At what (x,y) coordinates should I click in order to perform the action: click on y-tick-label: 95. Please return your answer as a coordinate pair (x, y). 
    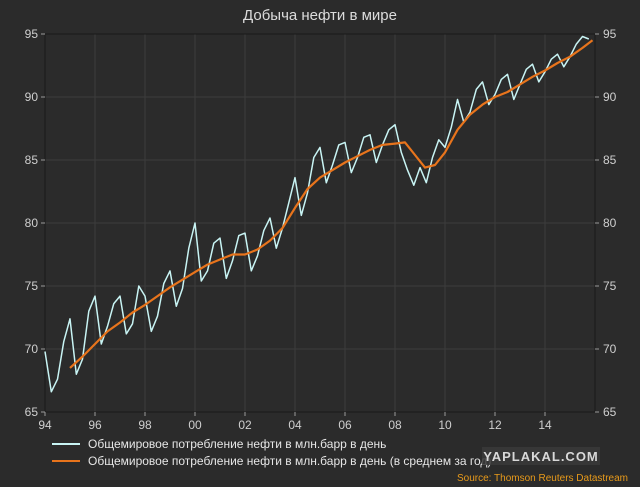
    Looking at the image, I should click on (32, 34).